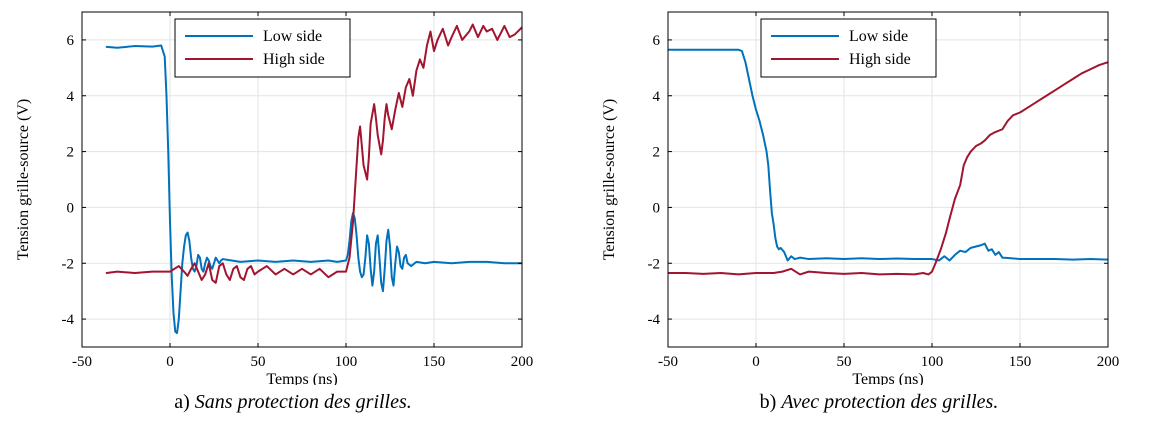 This screenshot has width=1173, height=428. I want to click on caption-a-prefix: a), so click(182, 402).